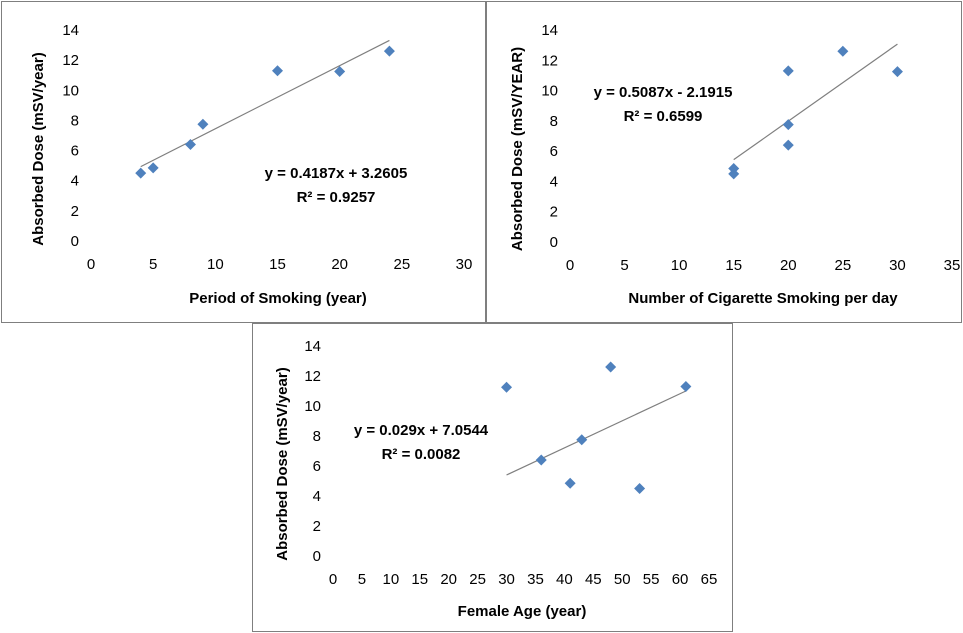 The image size is (963, 633). What do you see at coordinates (421, 430) in the screenshot?
I see `trendline-equation: y = 0.029x + 7.0544` at bounding box center [421, 430].